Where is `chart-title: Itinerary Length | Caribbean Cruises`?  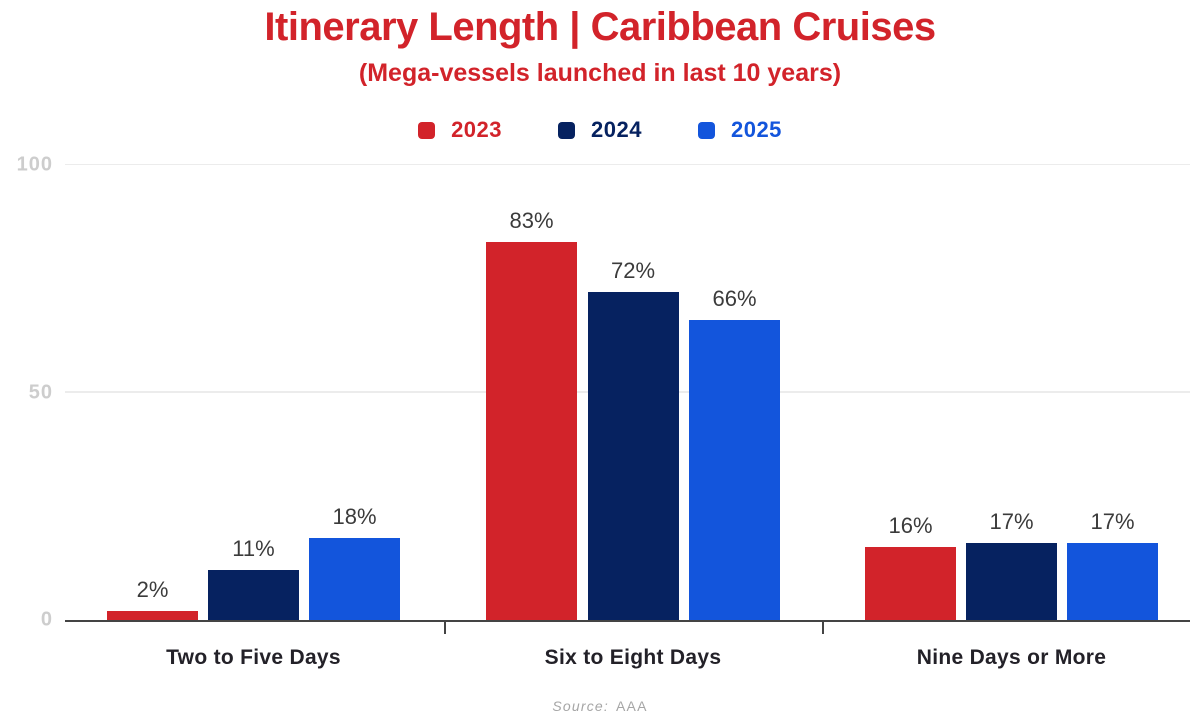
chart-title: Itinerary Length | Caribbean Cruises is located at coordinates (600, 27).